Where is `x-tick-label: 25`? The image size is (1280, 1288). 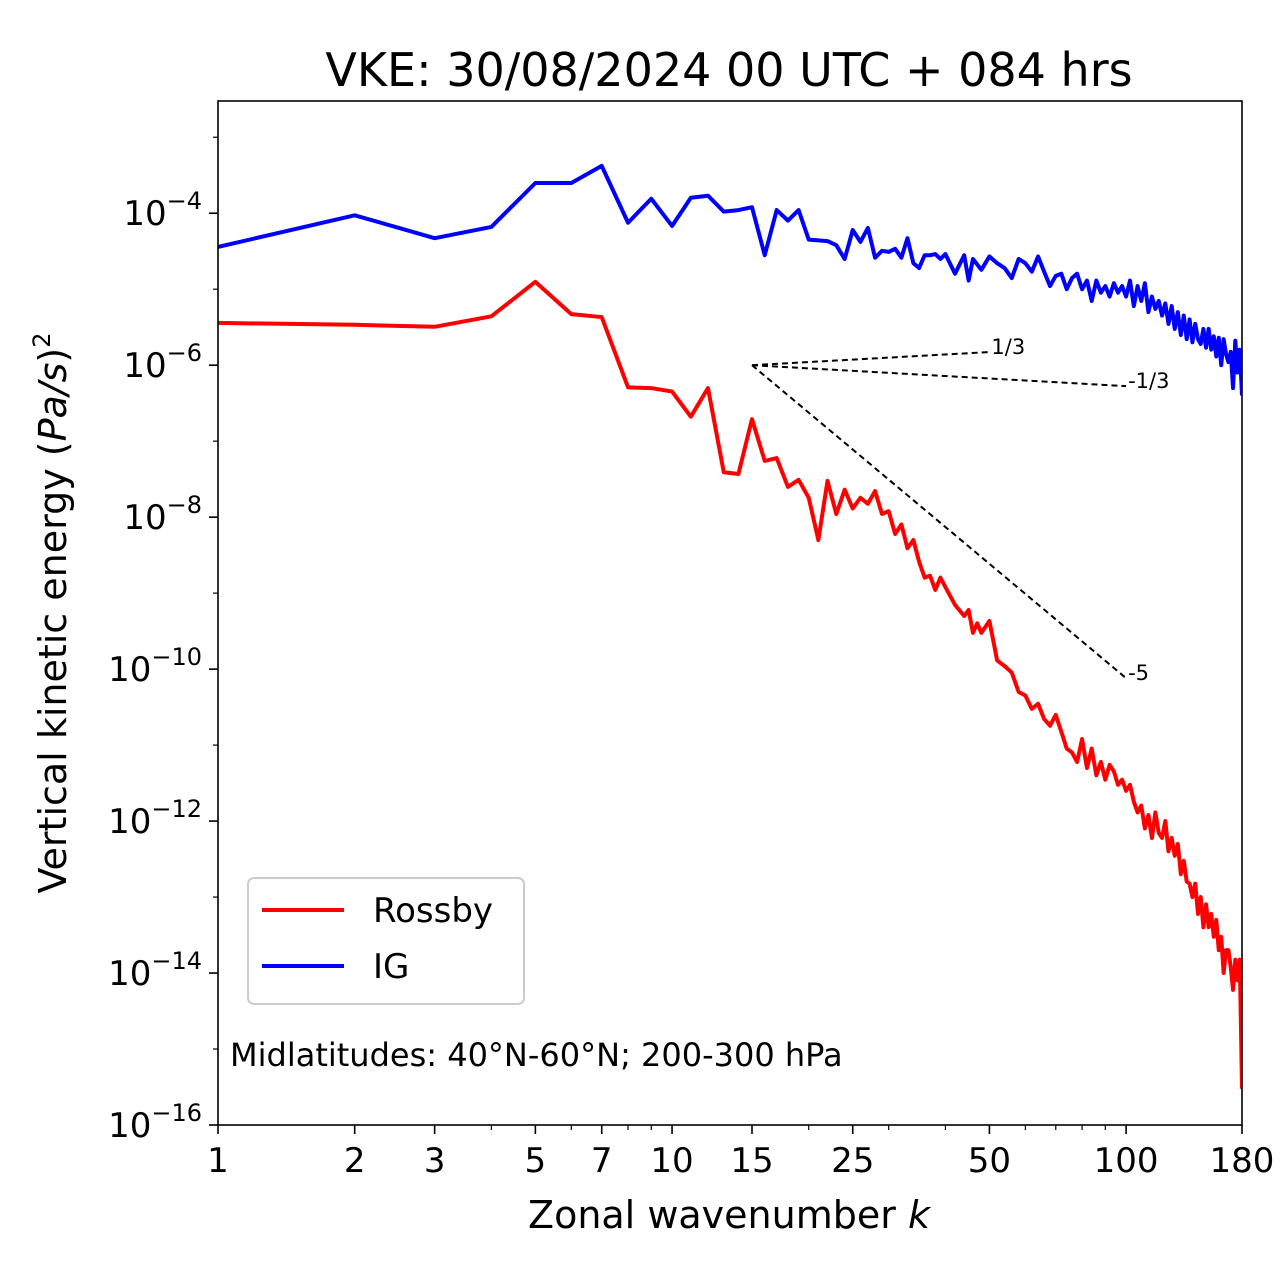
x-tick-label: 25 is located at coordinates (852, 1161).